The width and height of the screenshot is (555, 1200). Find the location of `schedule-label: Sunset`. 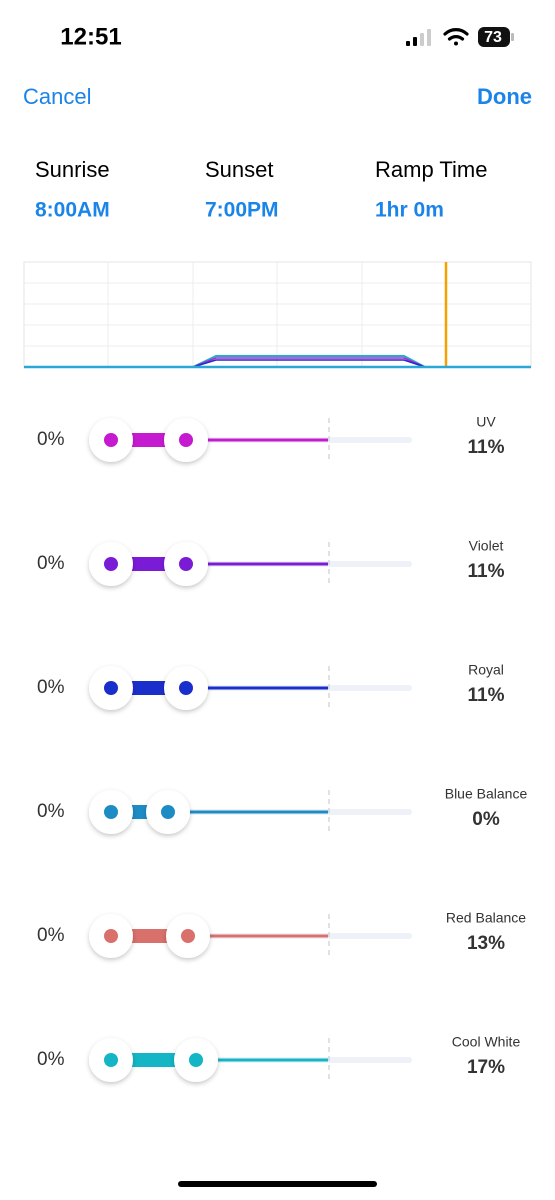

schedule-label: Sunset is located at coordinates (239, 169).